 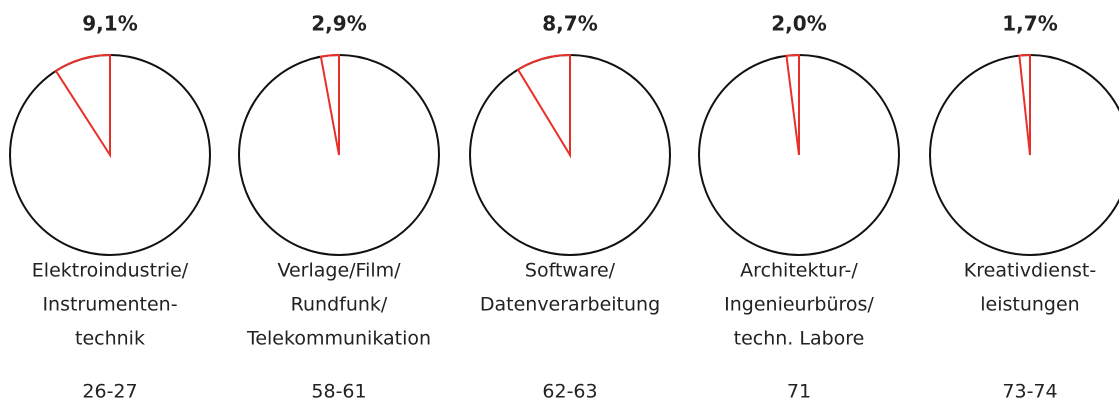 I want to click on code-label: 26-27, so click(x=109, y=392).